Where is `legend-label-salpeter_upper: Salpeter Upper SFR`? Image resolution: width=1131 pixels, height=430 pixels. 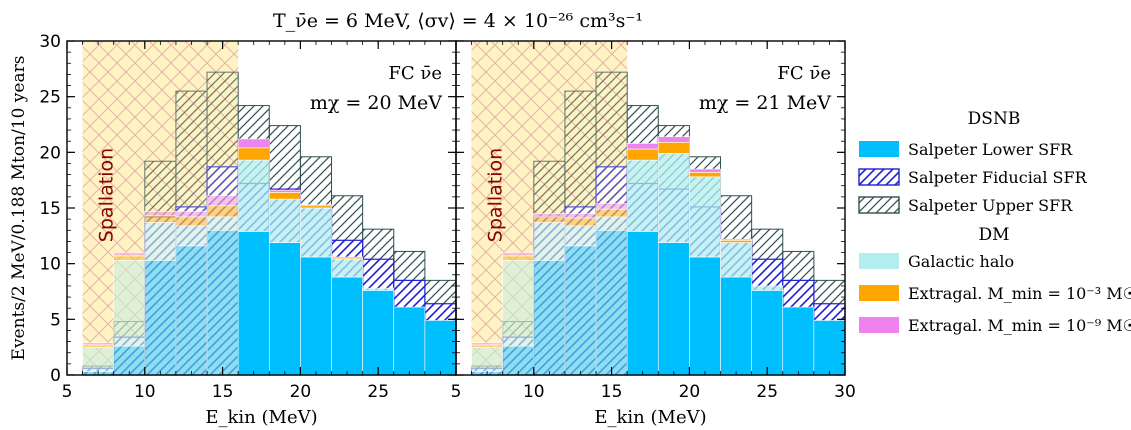 legend-label-salpeter_upper: Salpeter Upper SFR is located at coordinates (990, 205).